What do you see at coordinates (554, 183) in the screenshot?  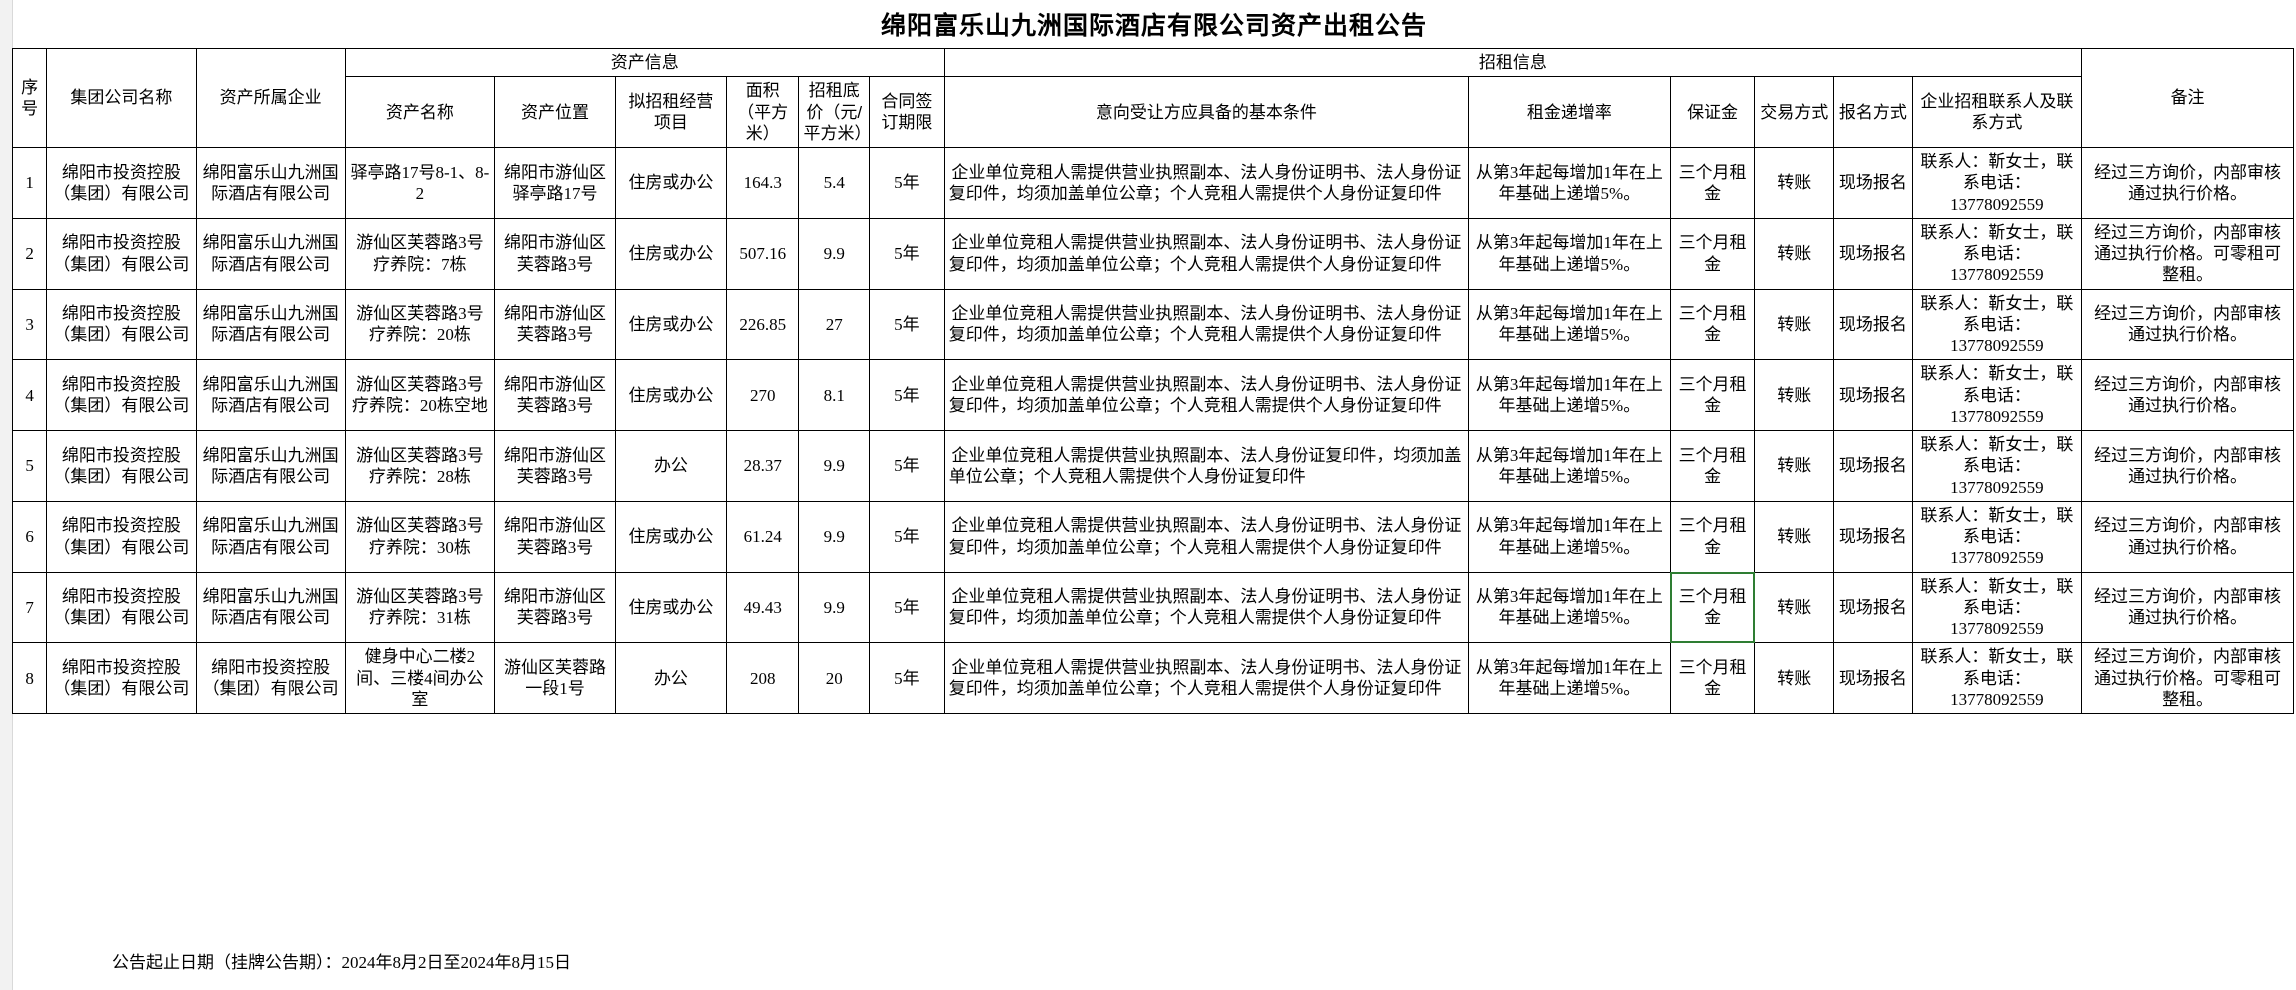 I see `cell-asset-location: 绵阳市游仙区驿亭路17号` at bounding box center [554, 183].